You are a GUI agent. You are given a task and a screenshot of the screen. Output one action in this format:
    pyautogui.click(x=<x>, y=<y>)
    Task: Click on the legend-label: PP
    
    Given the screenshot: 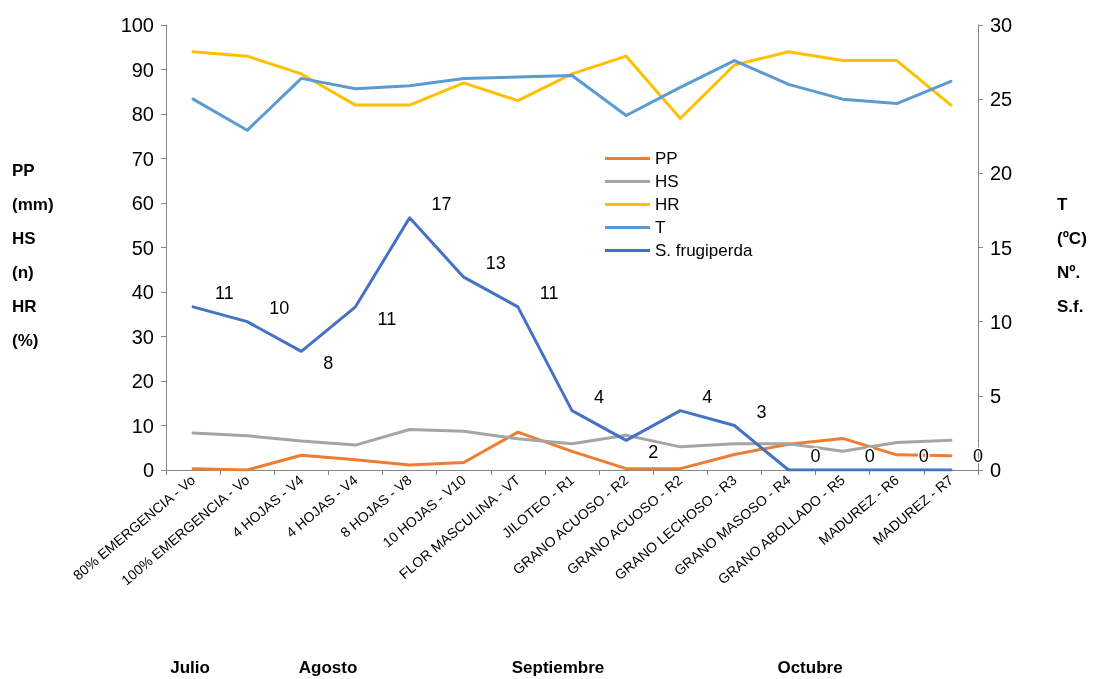 What is the action you would take?
    pyautogui.click(x=666, y=158)
    